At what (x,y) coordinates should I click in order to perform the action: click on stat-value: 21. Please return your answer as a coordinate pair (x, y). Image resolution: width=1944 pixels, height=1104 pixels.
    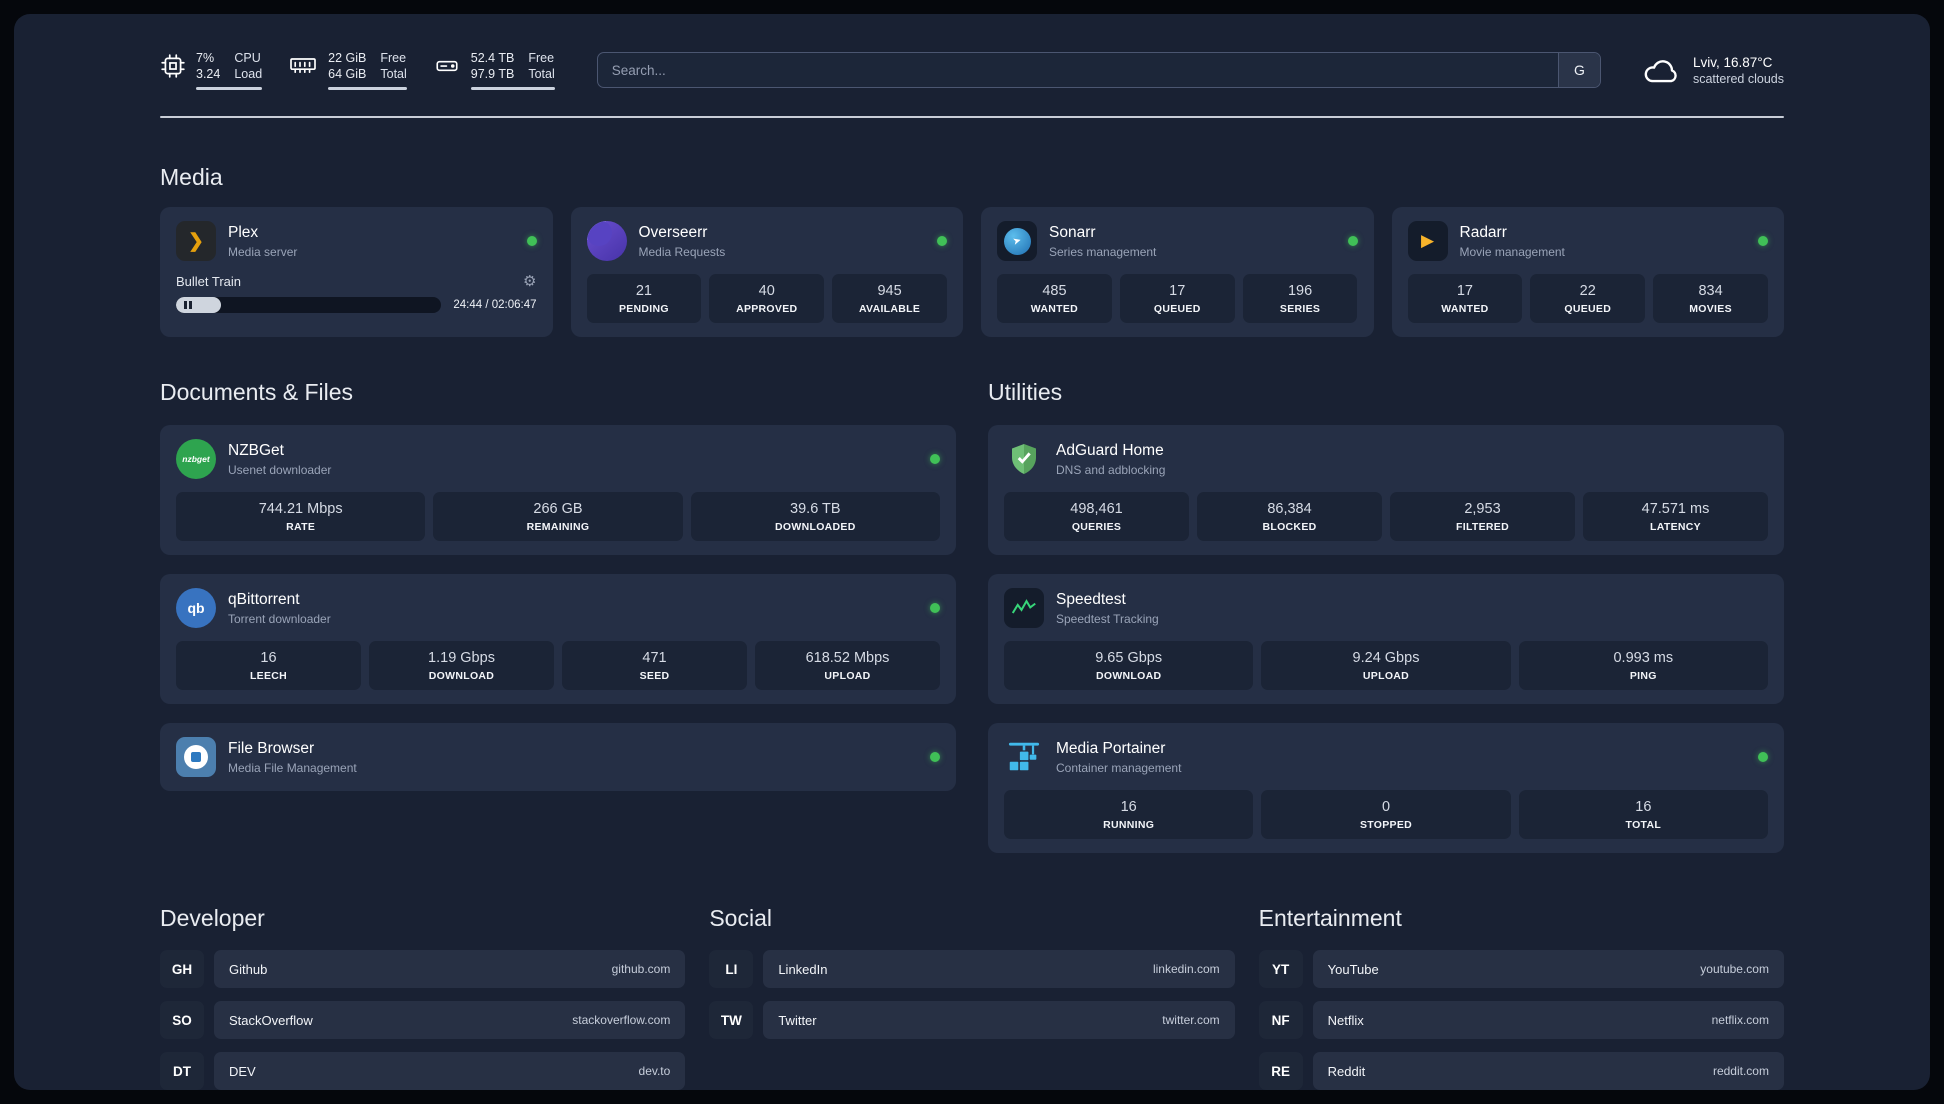
    Looking at the image, I should click on (643, 291).